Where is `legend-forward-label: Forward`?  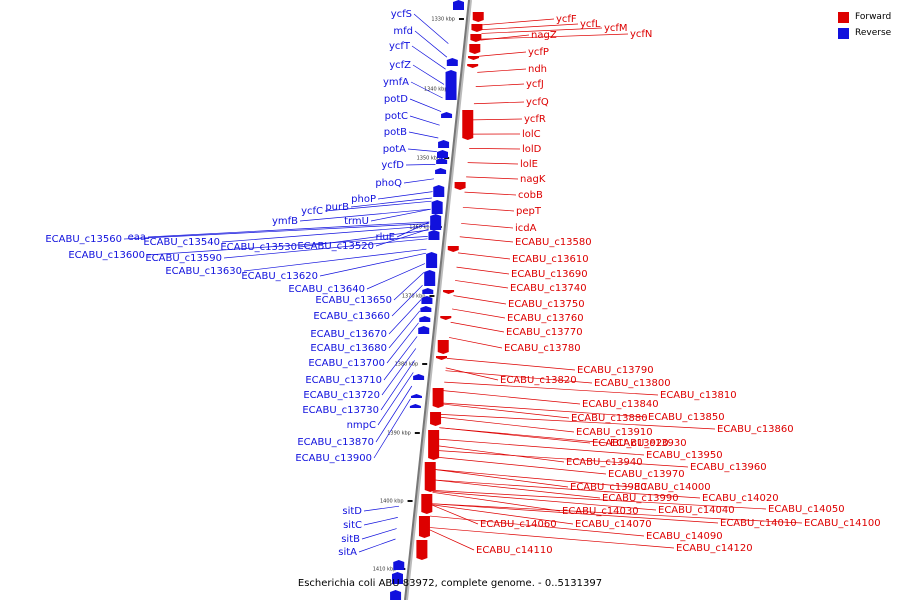
legend-forward-label: Forward is located at coordinates (873, 17).